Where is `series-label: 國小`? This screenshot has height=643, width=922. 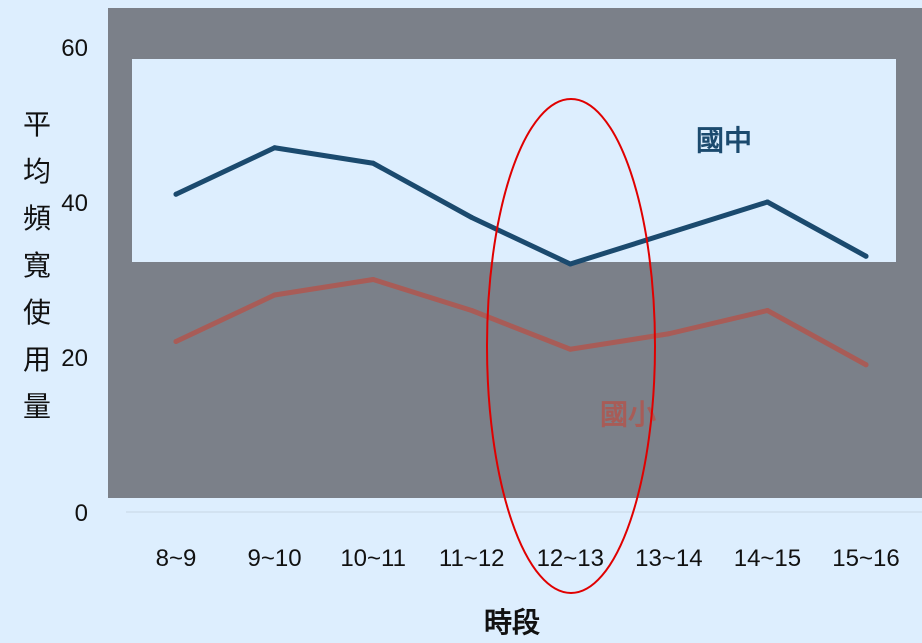
series-label: 國小 is located at coordinates (628, 414).